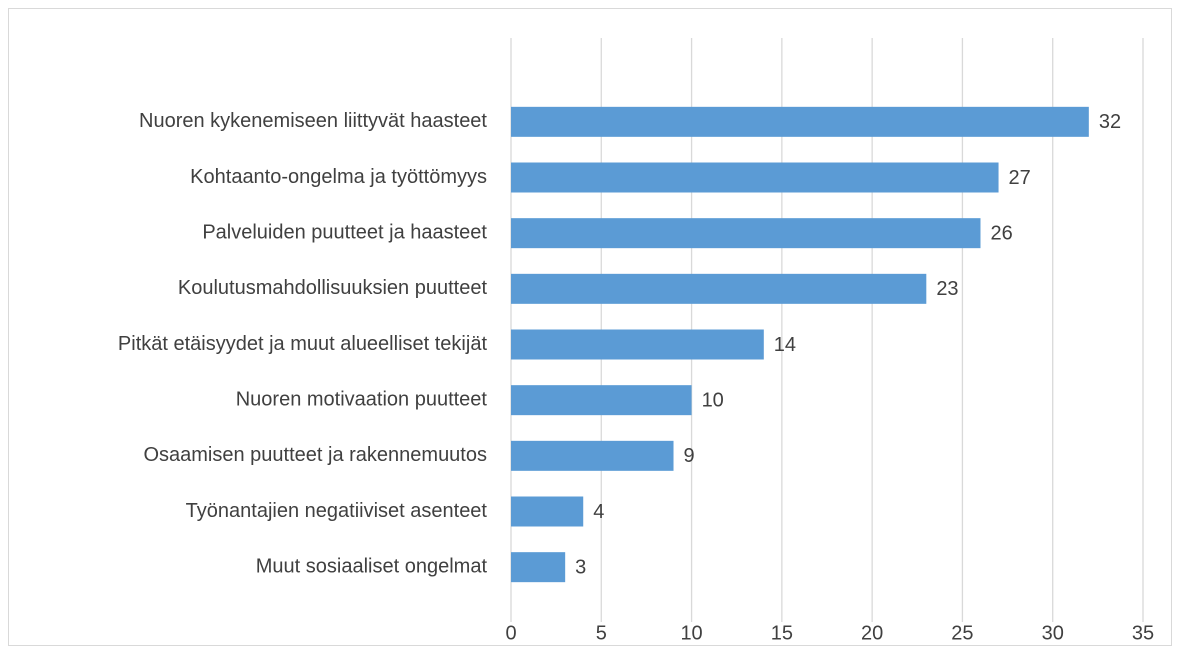 The height and width of the screenshot is (654, 1180). Describe the element at coordinates (1020, 178) in the screenshot. I see `data-label: 27` at that location.